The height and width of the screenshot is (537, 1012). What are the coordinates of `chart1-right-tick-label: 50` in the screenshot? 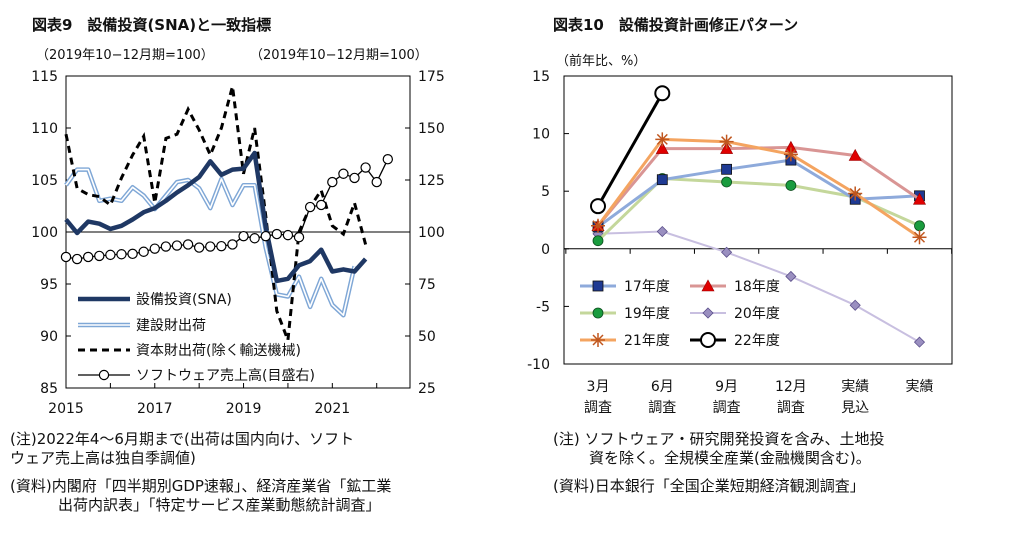 It's located at (427, 337).